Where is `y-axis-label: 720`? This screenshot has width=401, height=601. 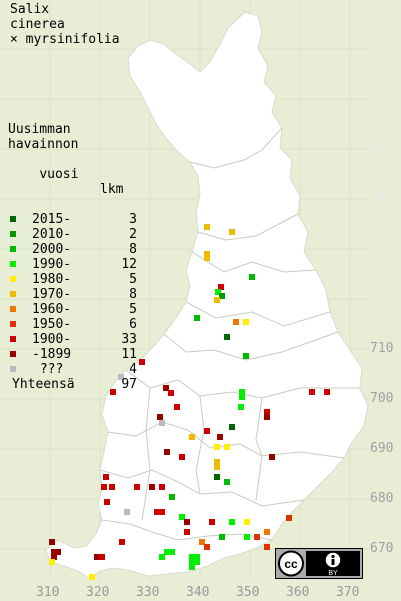
y-axis-label: 720 is located at coordinates (382, 298).